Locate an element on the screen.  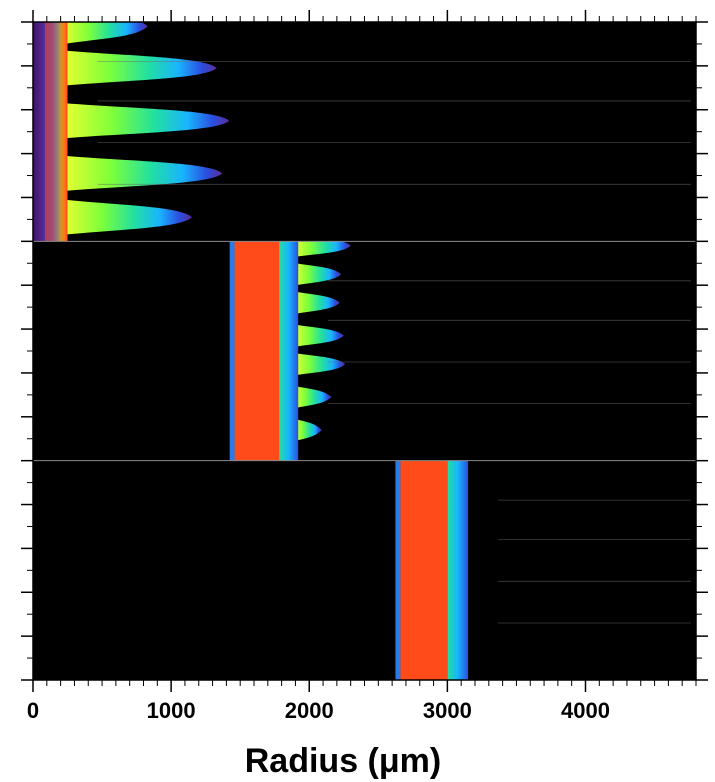
x-tick-label: 4000 is located at coordinates (585, 710).